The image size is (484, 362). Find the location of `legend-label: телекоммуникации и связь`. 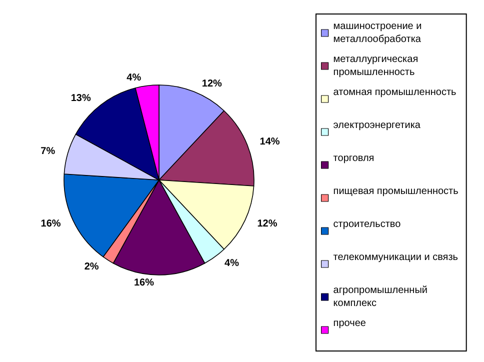

legend-label: телекоммуникации и связь is located at coordinates (395, 257).